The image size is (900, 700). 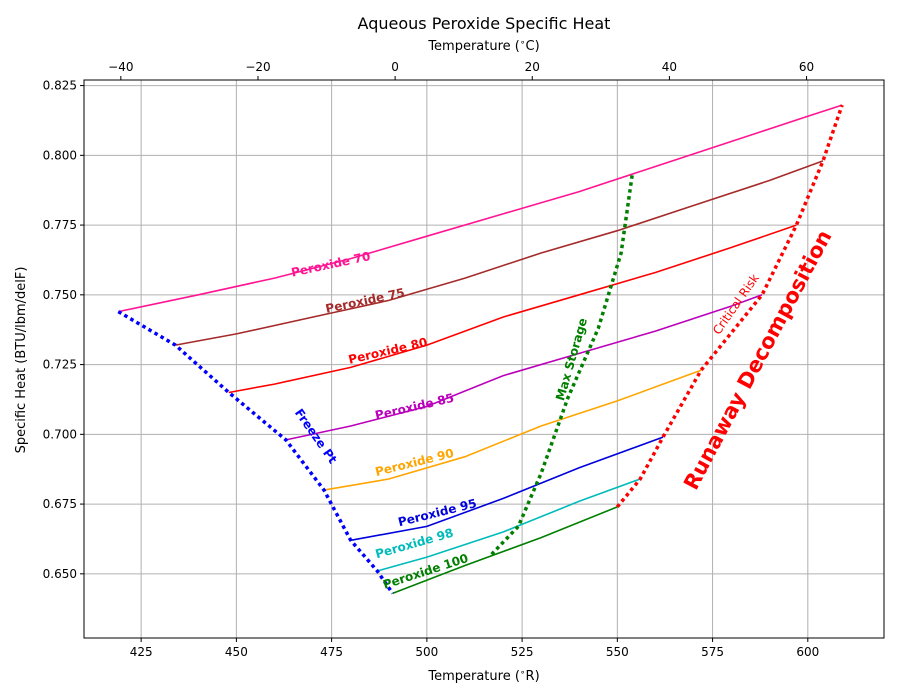 I want to click on top-x-tick-label: −40, so click(x=120, y=67).